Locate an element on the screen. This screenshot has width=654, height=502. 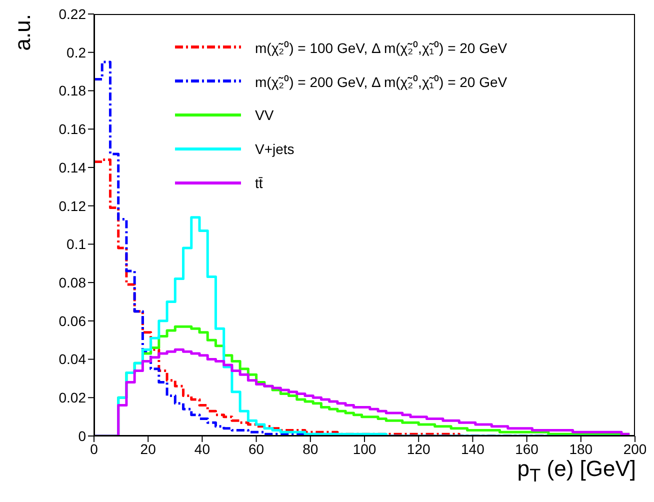
x-tick-label: 180 is located at coordinates (581, 448).